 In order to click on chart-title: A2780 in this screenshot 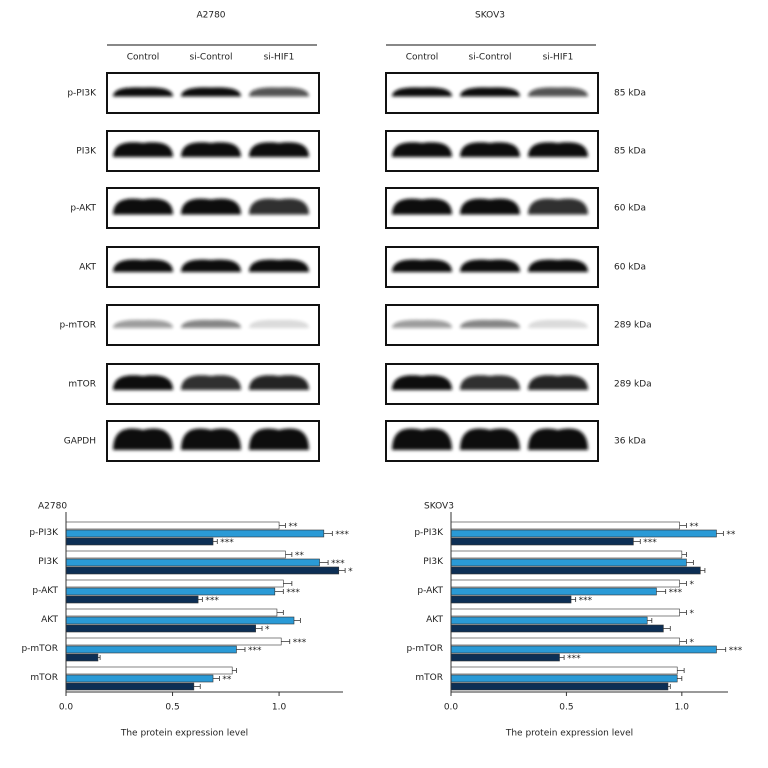, I will do `click(52, 507)`.